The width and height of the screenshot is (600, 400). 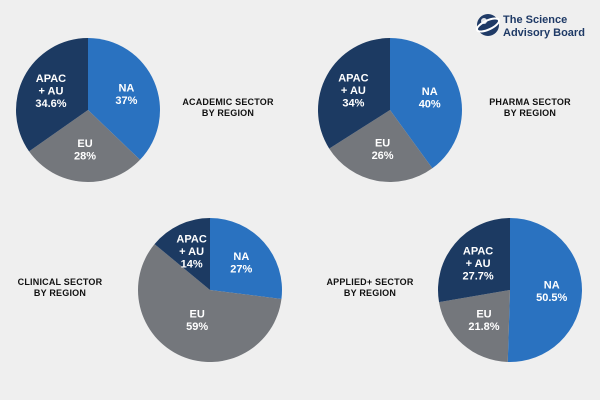 What do you see at coordinates (353, 103) in the screenshot?
I see `slice-value-label: 34%` at bounding box center [353, 103].